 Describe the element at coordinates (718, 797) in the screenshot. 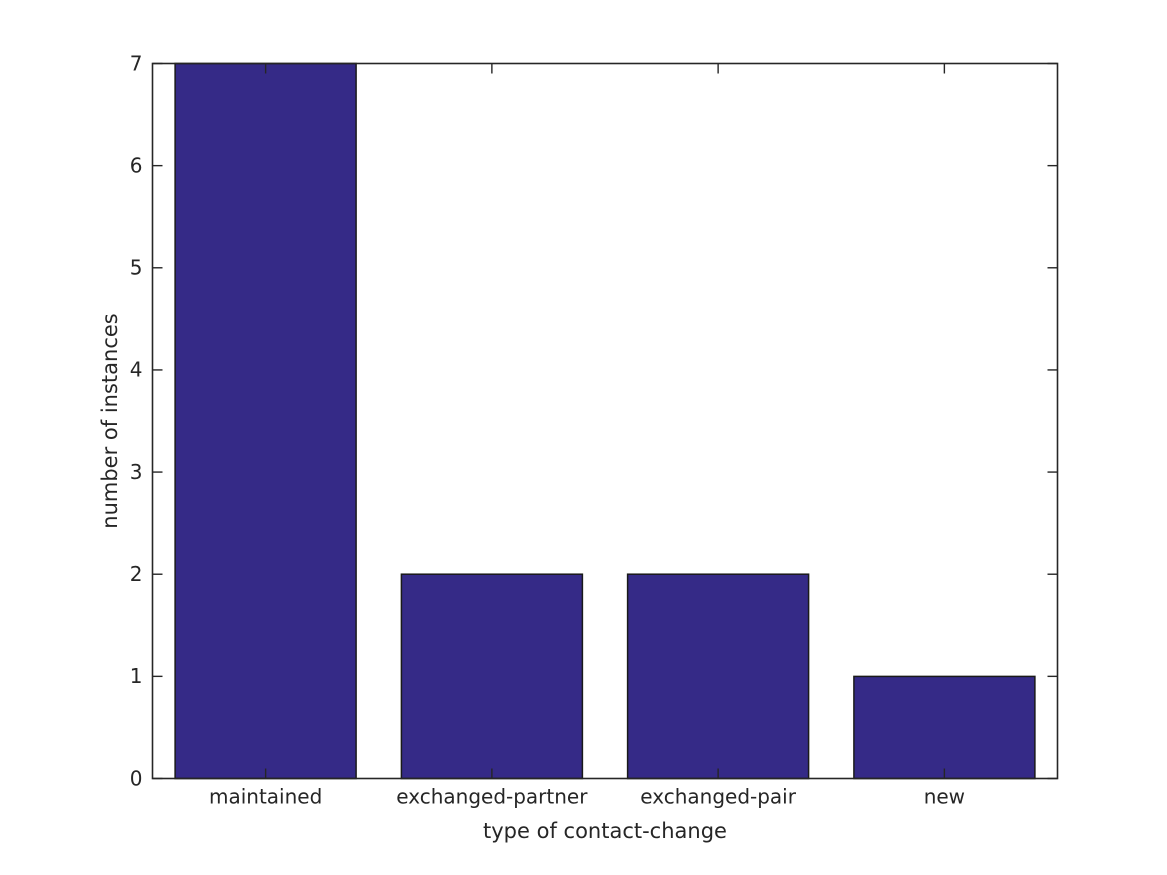

I see `x-tick-label: exchanged-pair` at that location.